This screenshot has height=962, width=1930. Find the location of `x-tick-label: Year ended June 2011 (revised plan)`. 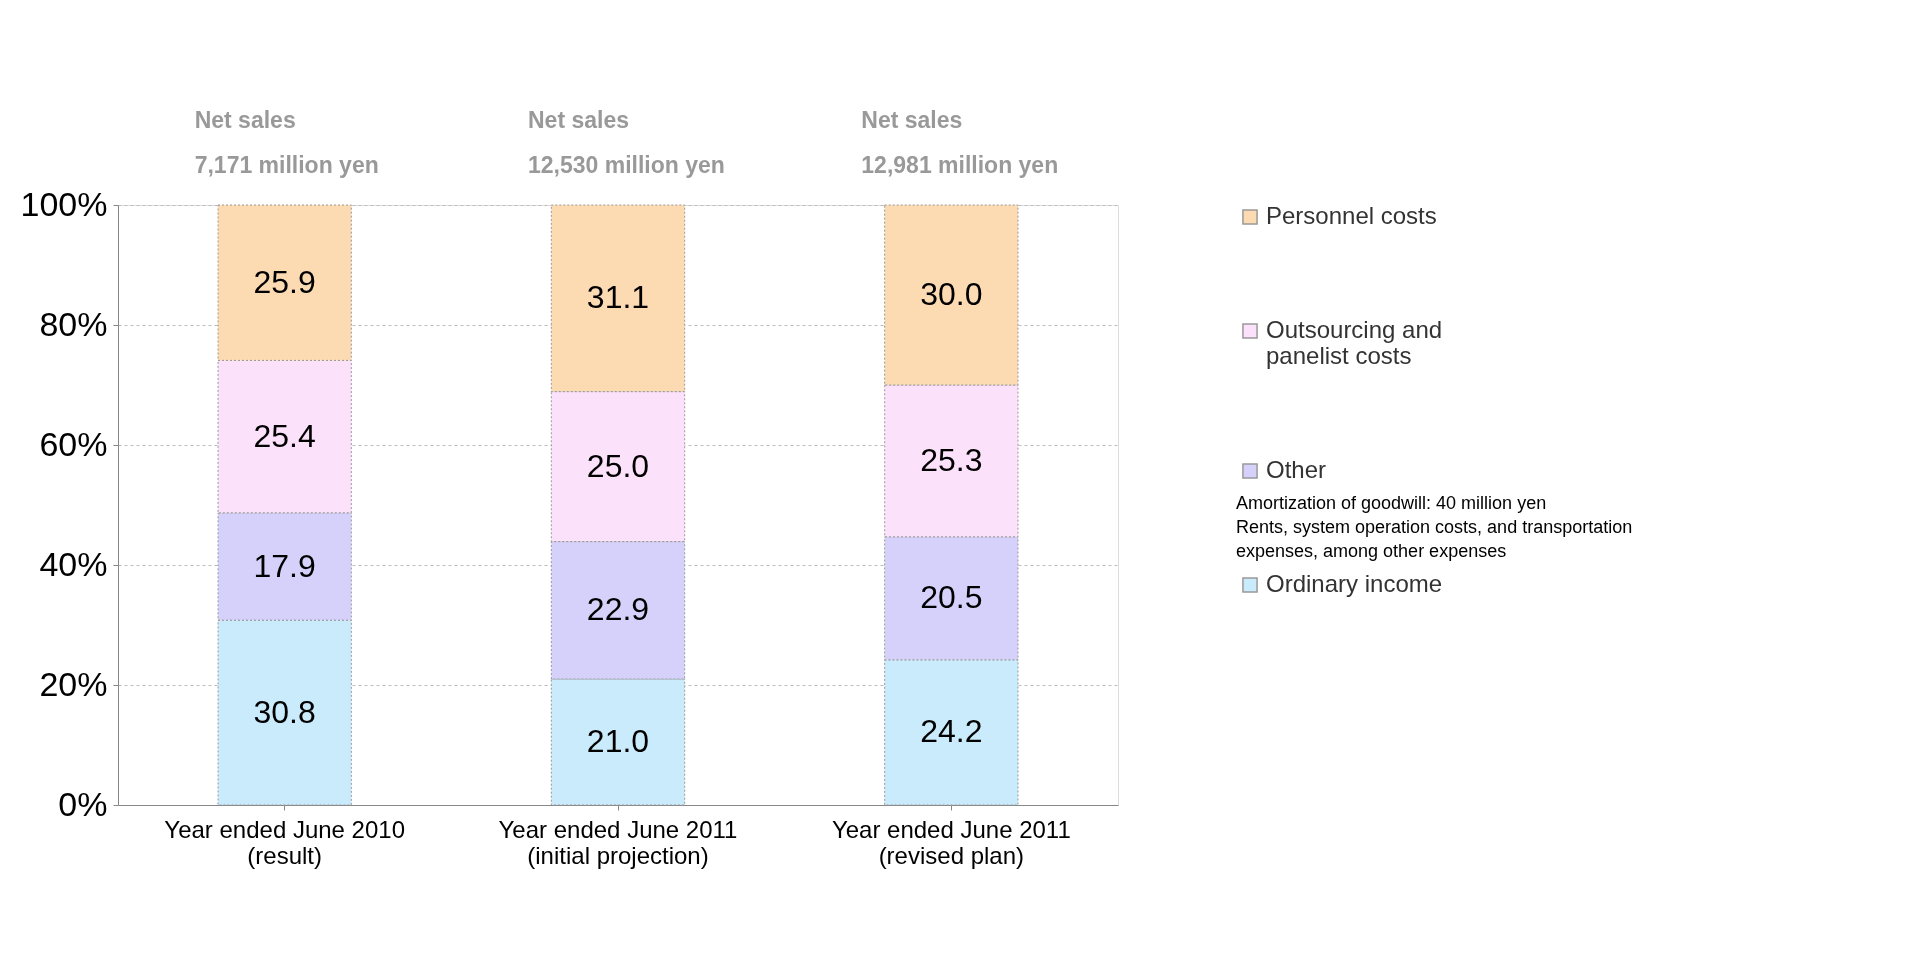

x-tick-label: Year ended June 2011 (revised plan) is located at coordinates (951, 842).